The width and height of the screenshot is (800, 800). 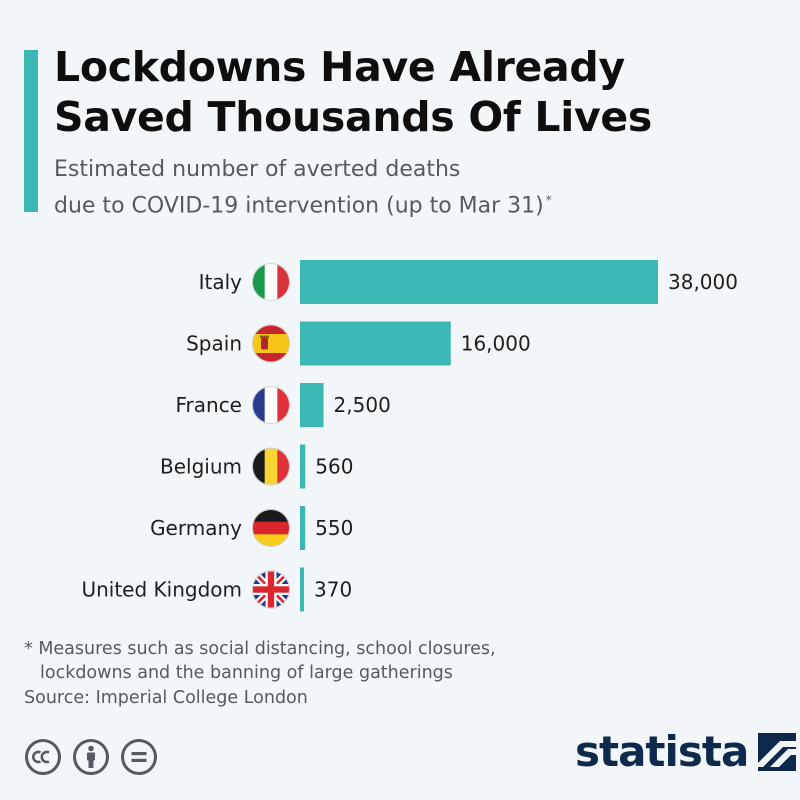 I want to click on source-text: Source: Imperial College London, so click(x=166, y=698).